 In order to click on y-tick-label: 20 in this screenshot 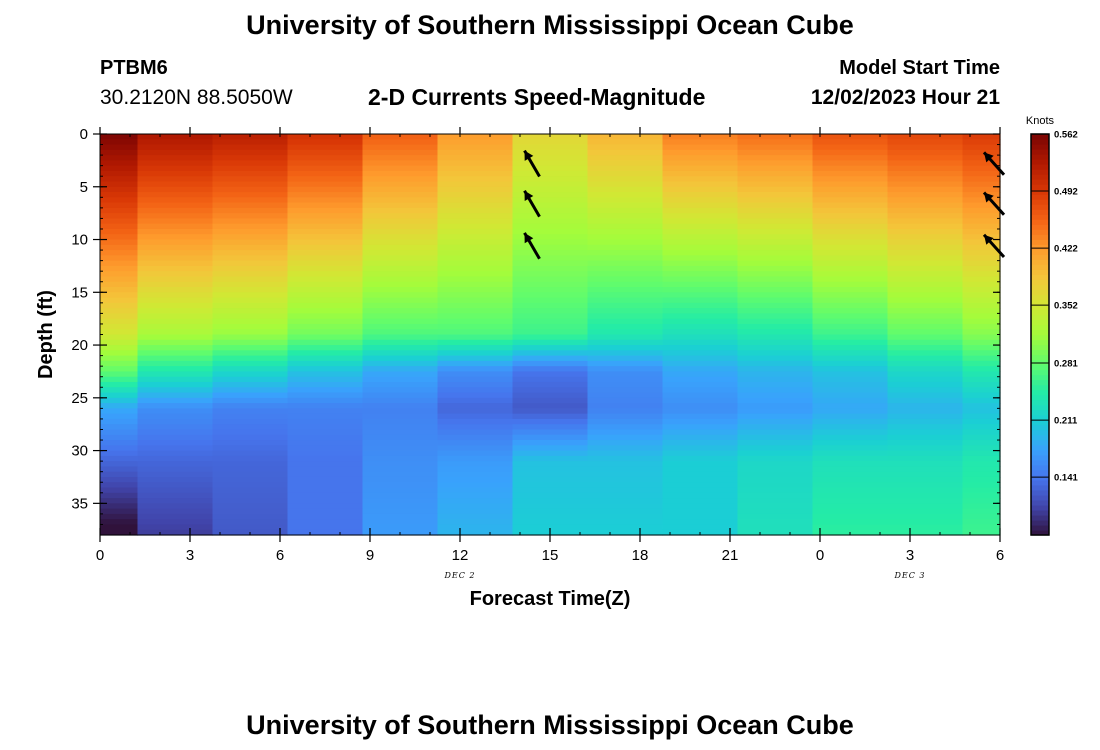, I will do `click(79, 345)`.